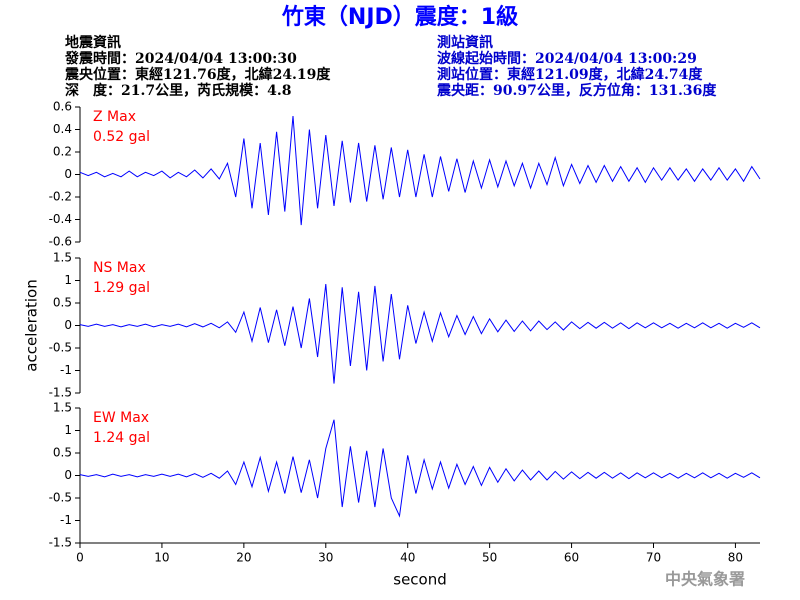  Describe the element at coordinates (407, 558) in the screenshot. I see `x-tick-label: 40` at that location.